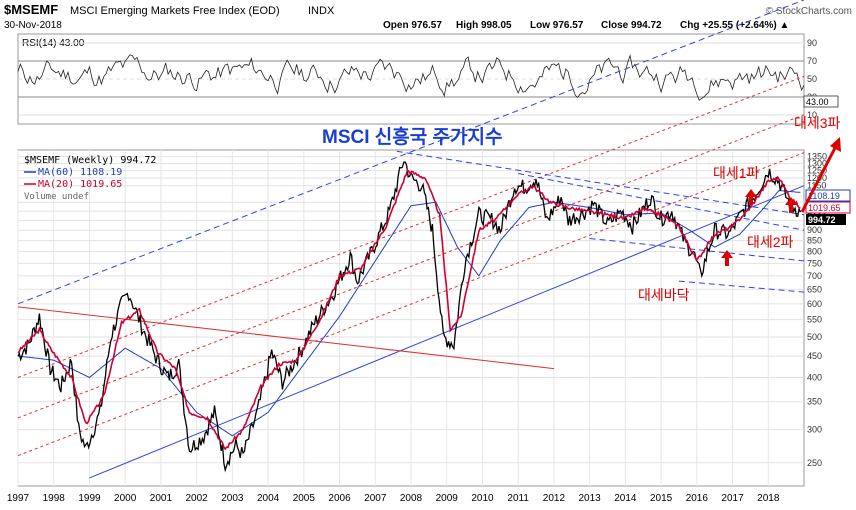 The height and width of the screenshot is (510, 856). What do you see at coordinates (814, 402) in the screenshot?
I see `price-tick-label: 350` at bounding box center [814, 402].